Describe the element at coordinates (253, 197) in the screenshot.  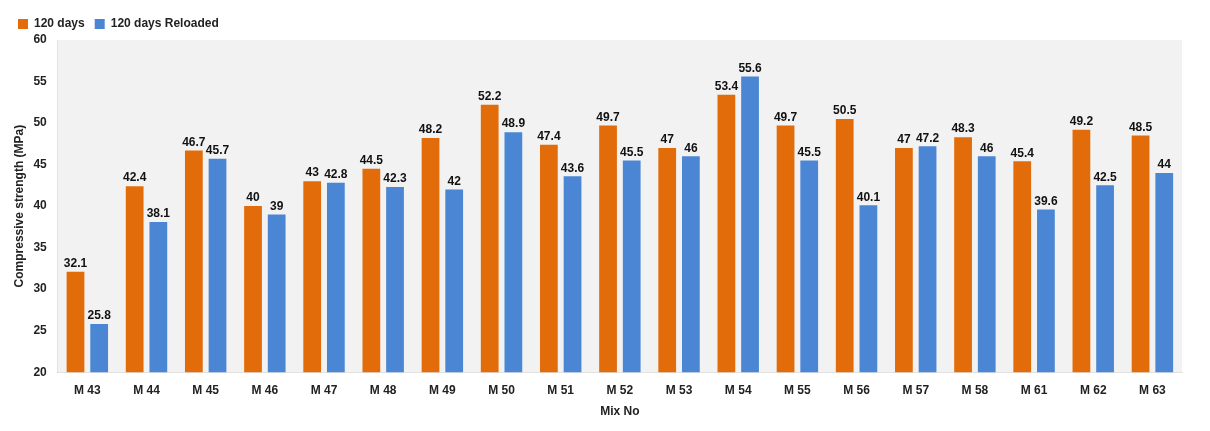
I see `data-label: 40` at that location.